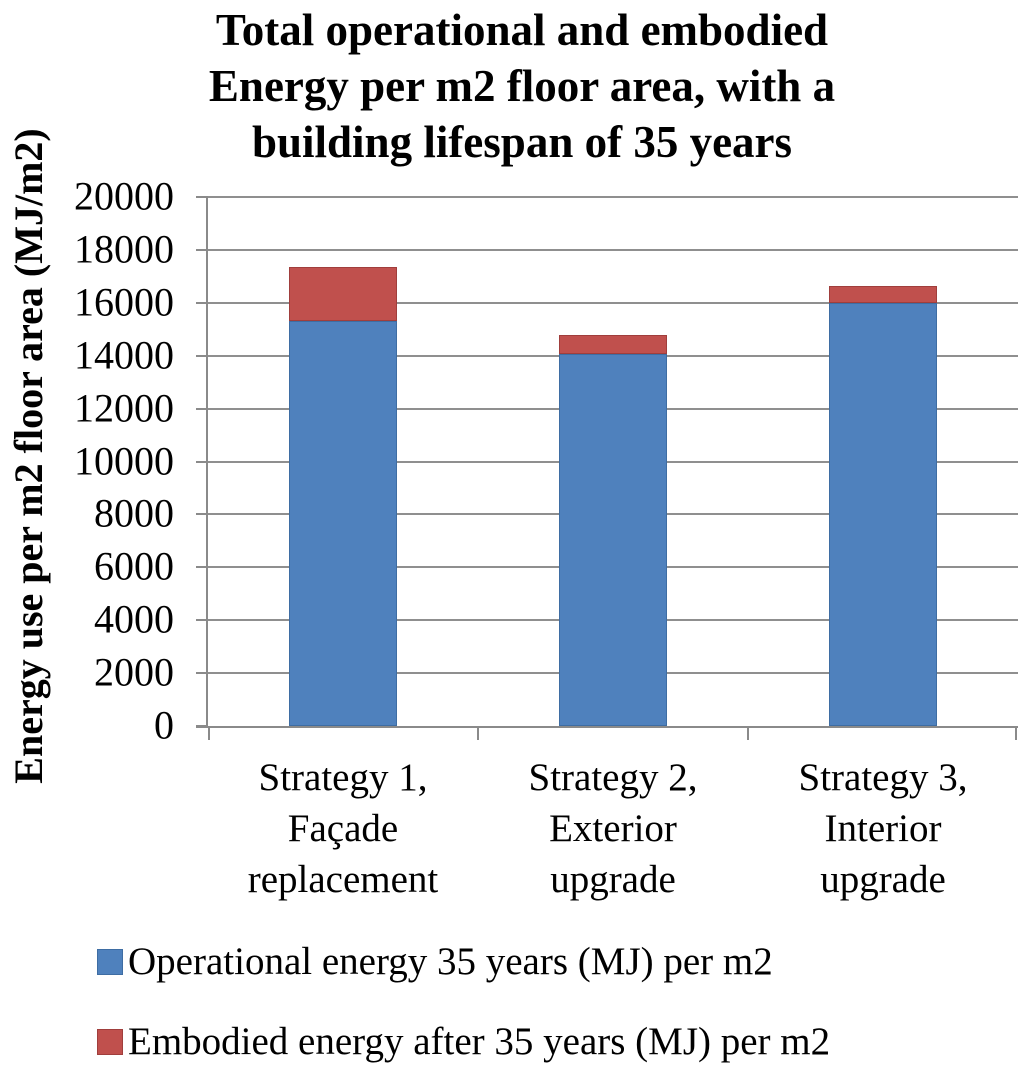 The image size is (1024, 1078). I want to click on legend-label-operational: Operational energy 35 years (MJ) per m2, so click(450, 961).